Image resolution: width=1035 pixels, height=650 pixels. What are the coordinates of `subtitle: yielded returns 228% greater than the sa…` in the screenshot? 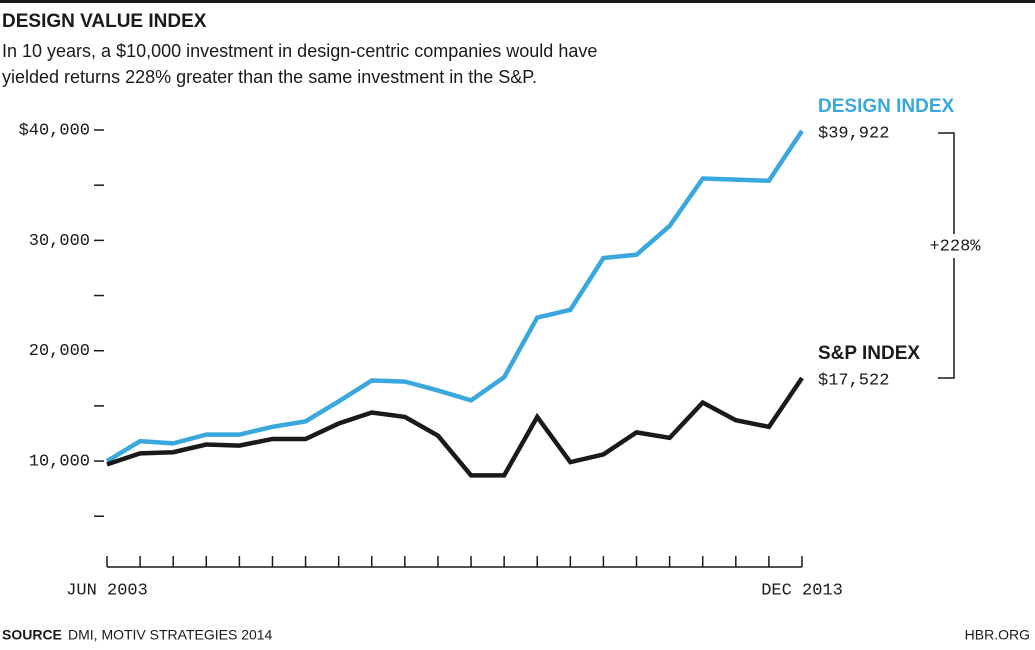 It's located at (269, 77).